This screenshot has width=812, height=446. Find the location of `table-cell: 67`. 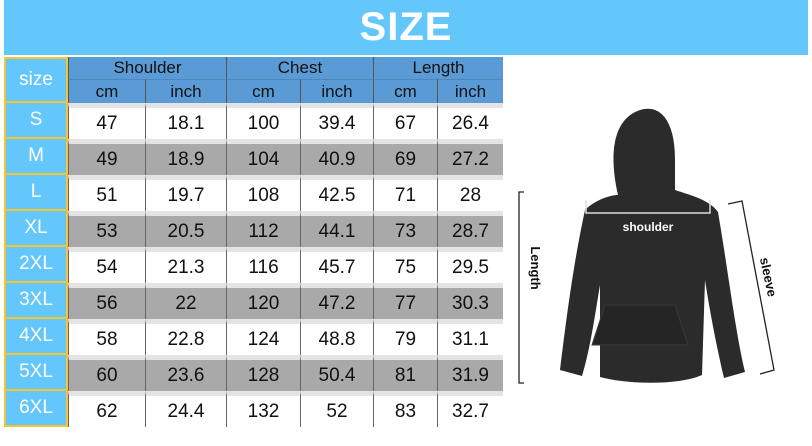

table-cell: 67 is located at coordinates (405, 121).